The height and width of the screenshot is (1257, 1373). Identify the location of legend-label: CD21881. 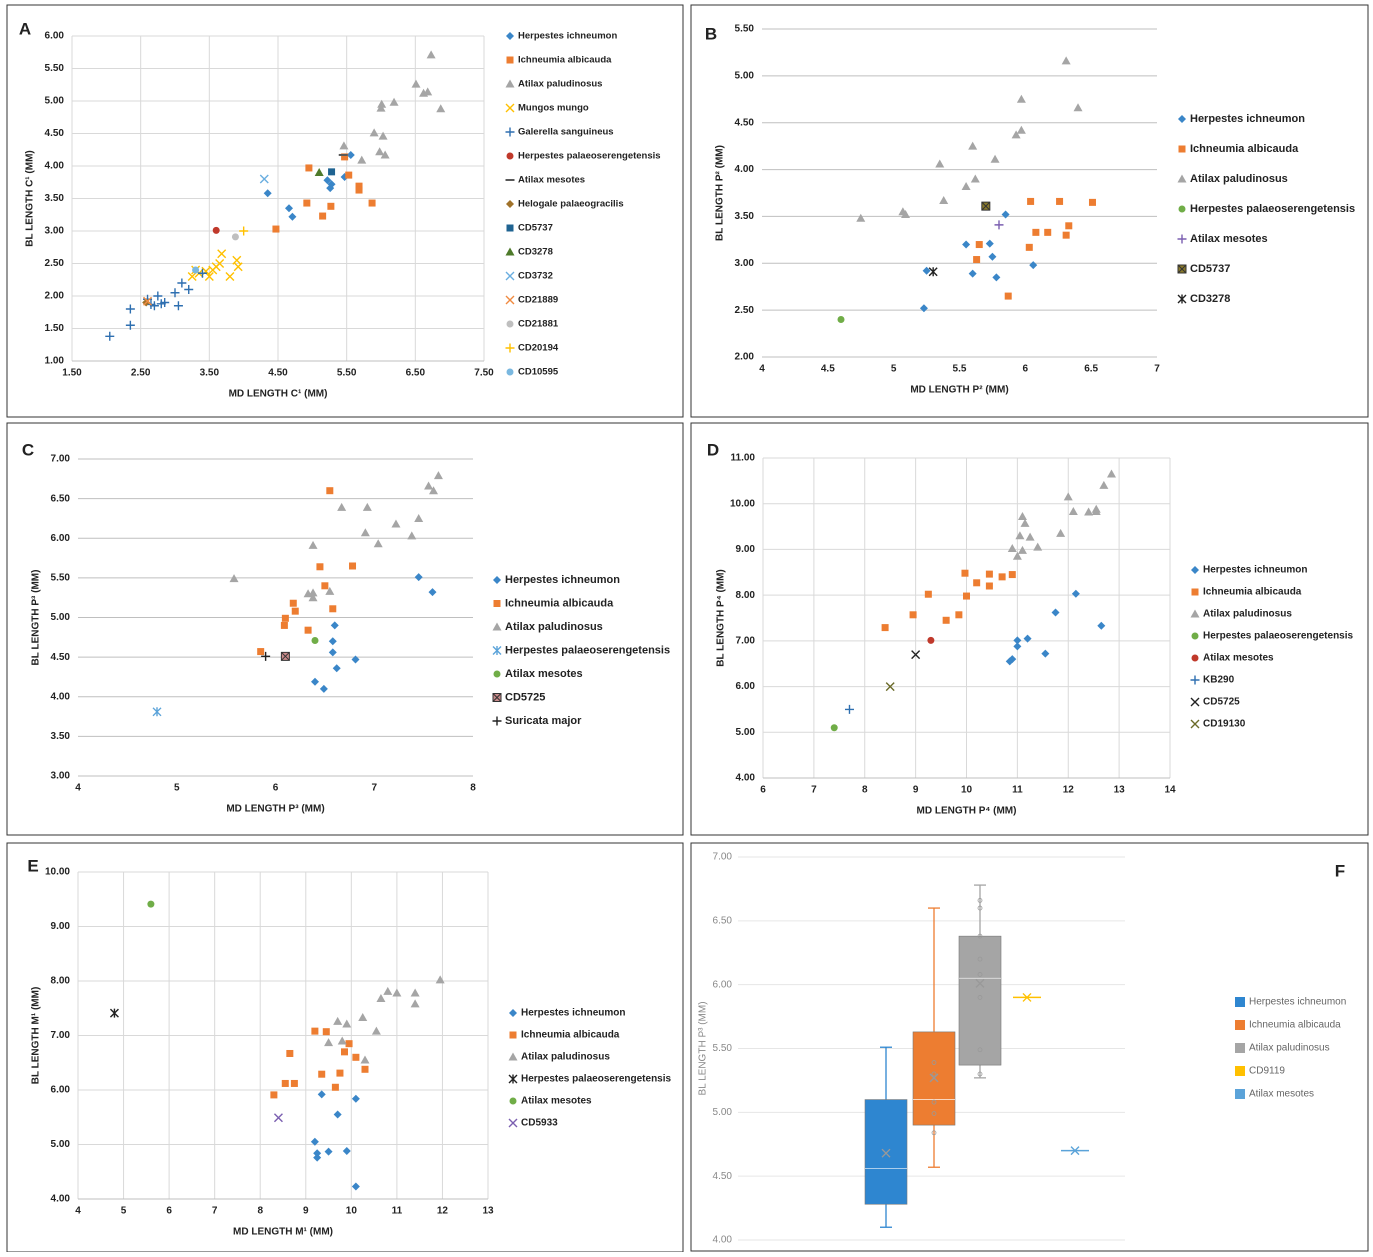
(538, 324).